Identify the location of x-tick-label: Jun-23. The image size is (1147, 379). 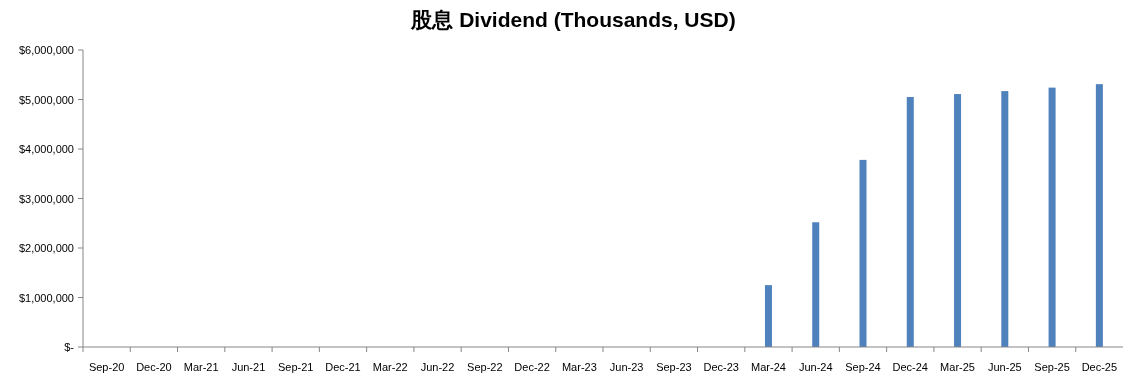
(626, 367).